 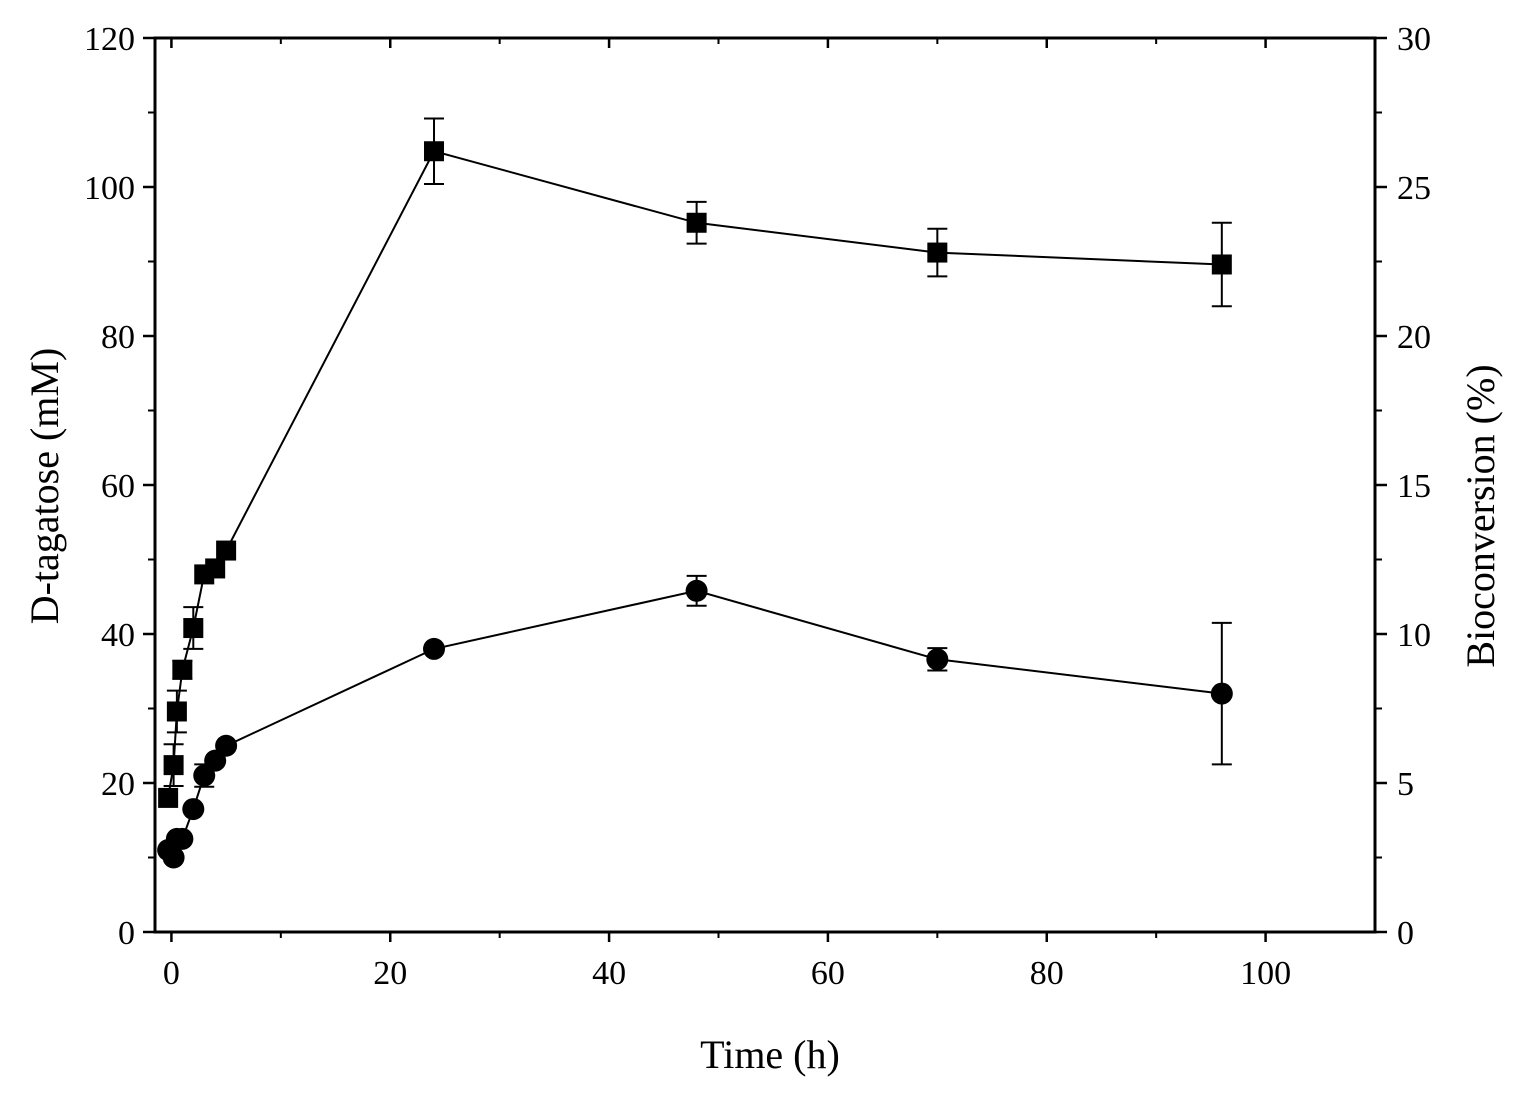 I want to click on y2-tick-label: 30, so click(x=1414, y=39).